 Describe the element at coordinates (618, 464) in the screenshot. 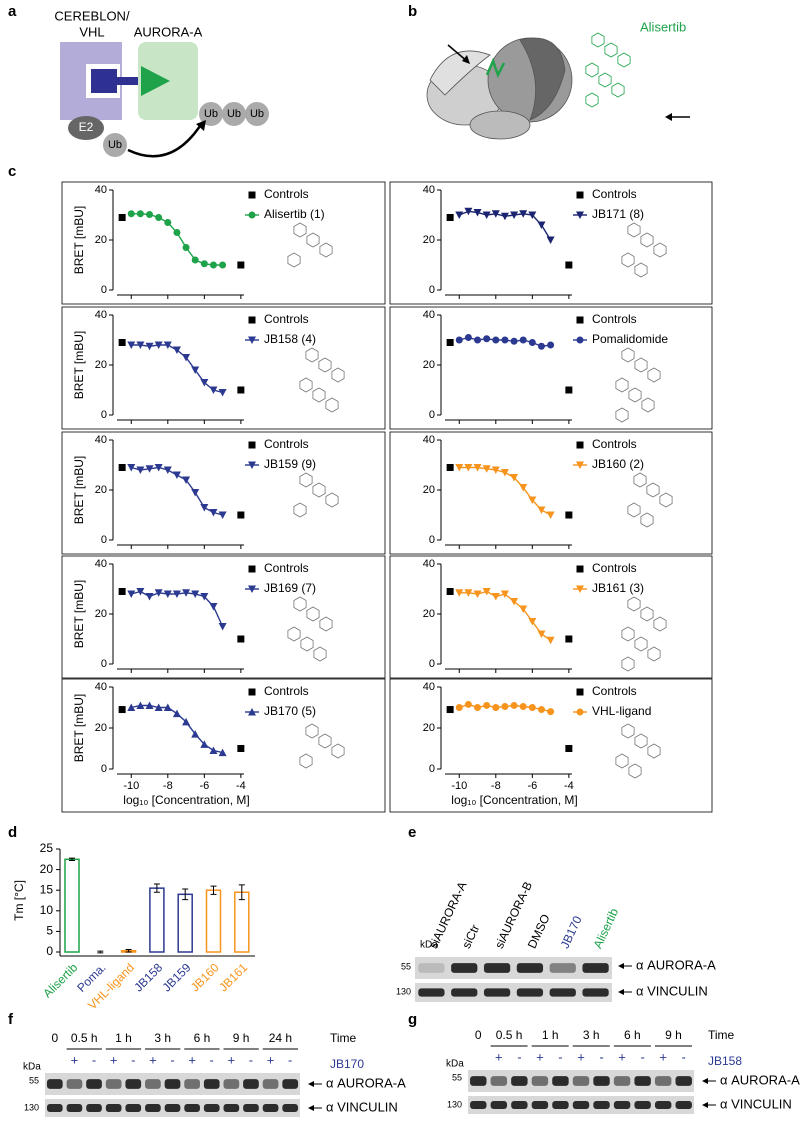

I see `legend-label: JB160 (2)` at that location.